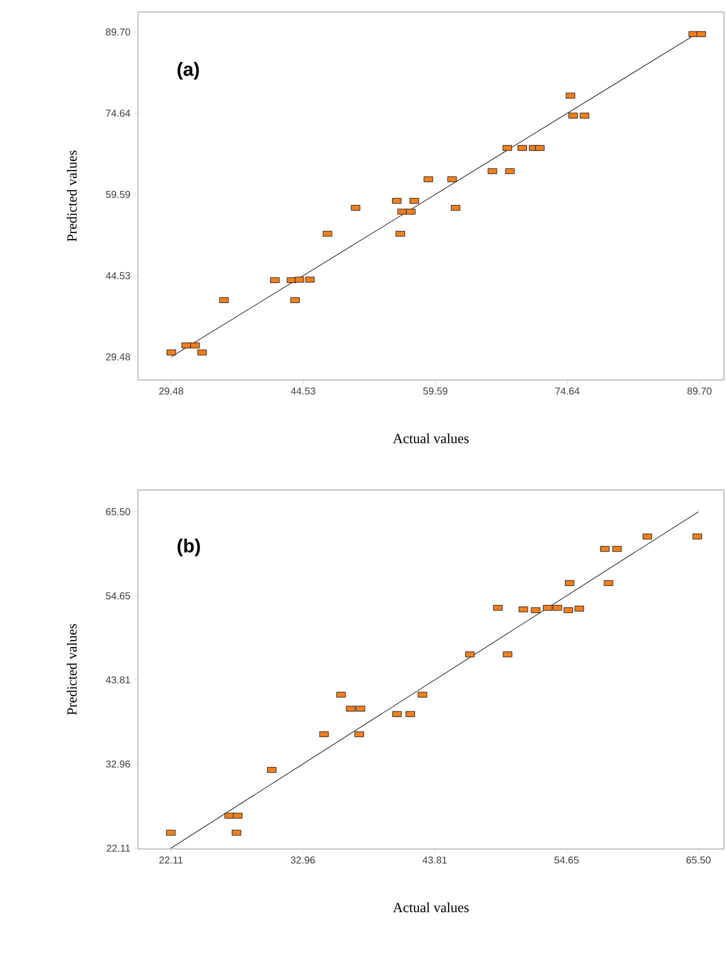 The image size is (726, 957). Describe the element at coordinates (118, 276) in the screenshot. I see `y-tick-label: 44.53` at that location.